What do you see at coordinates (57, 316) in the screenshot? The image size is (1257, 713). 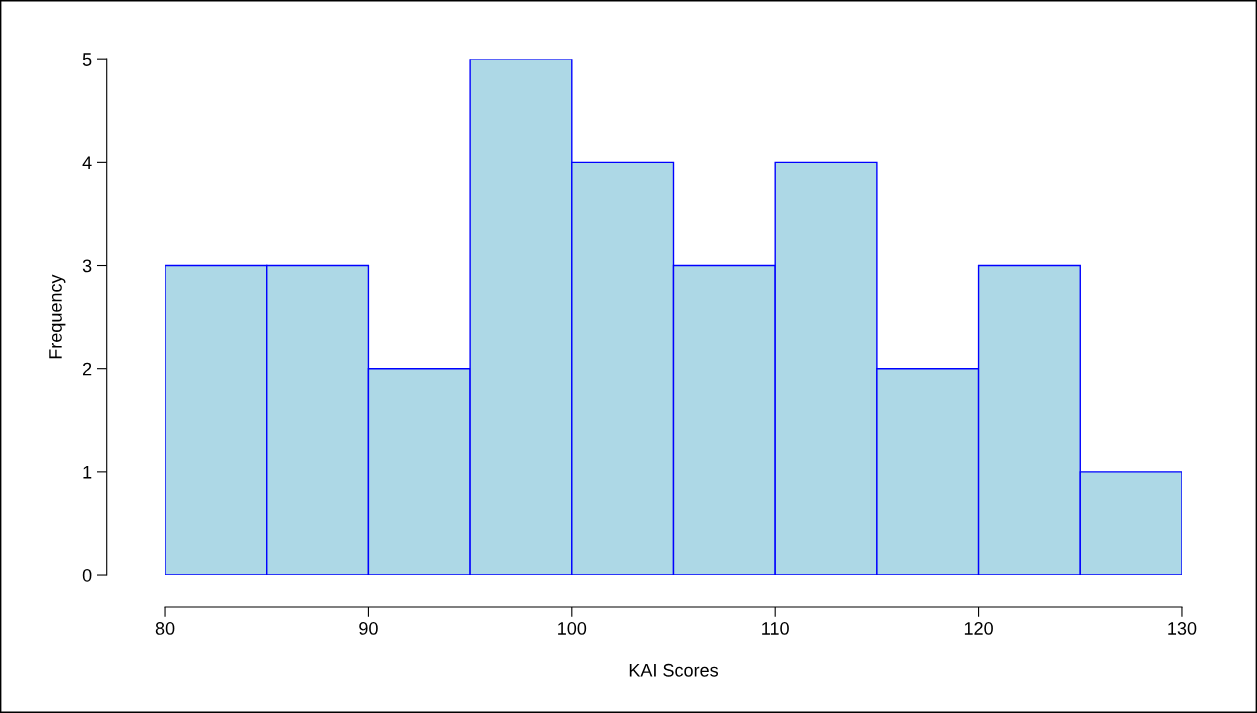 I see `y-axis-title: Frequency` at bounding box center [57, 316].